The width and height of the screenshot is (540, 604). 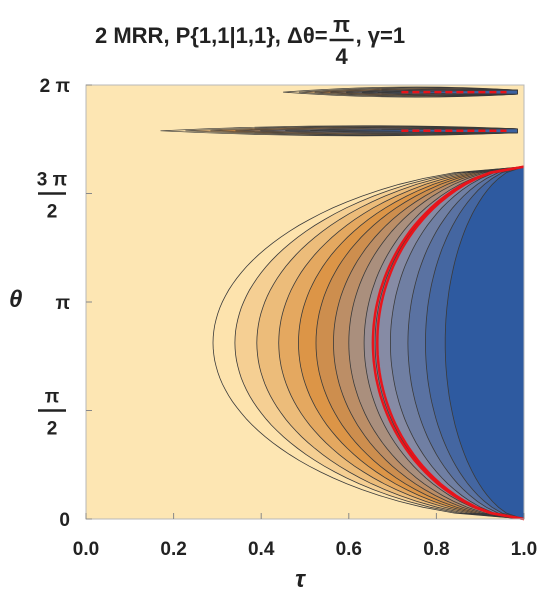 I want to click on y-tick-label: 0, so click(x=64, y=520).